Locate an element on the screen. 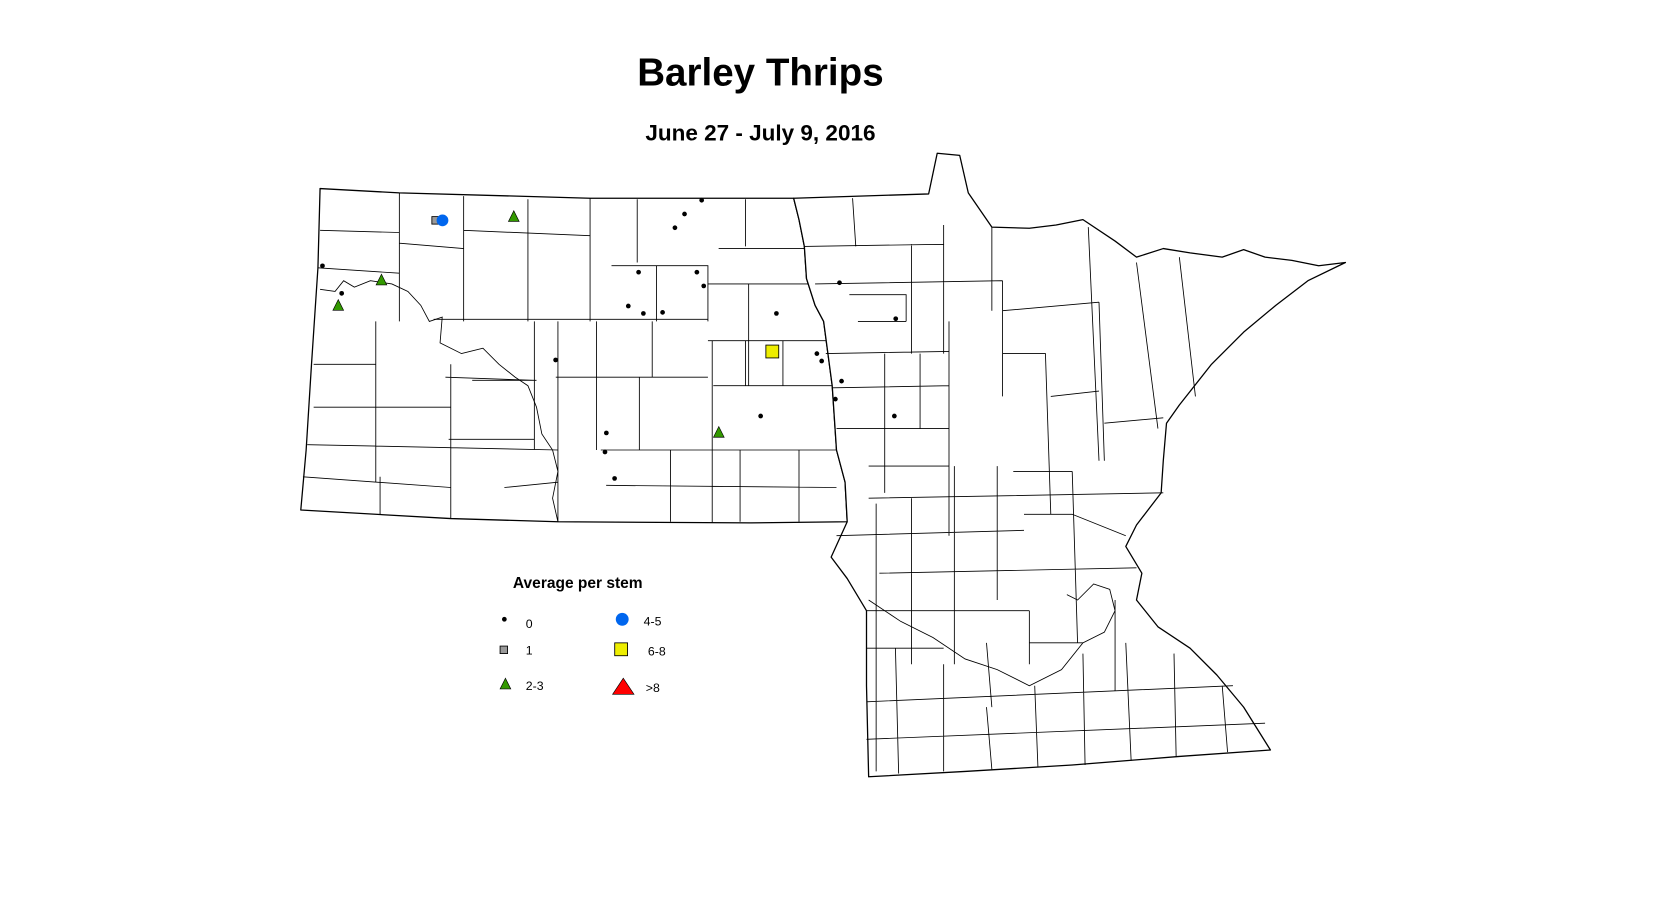 Image resolution: width=1673 pixels, height=900 pixels. legend-square-yellow-icon is located at coordinates (621, 649).